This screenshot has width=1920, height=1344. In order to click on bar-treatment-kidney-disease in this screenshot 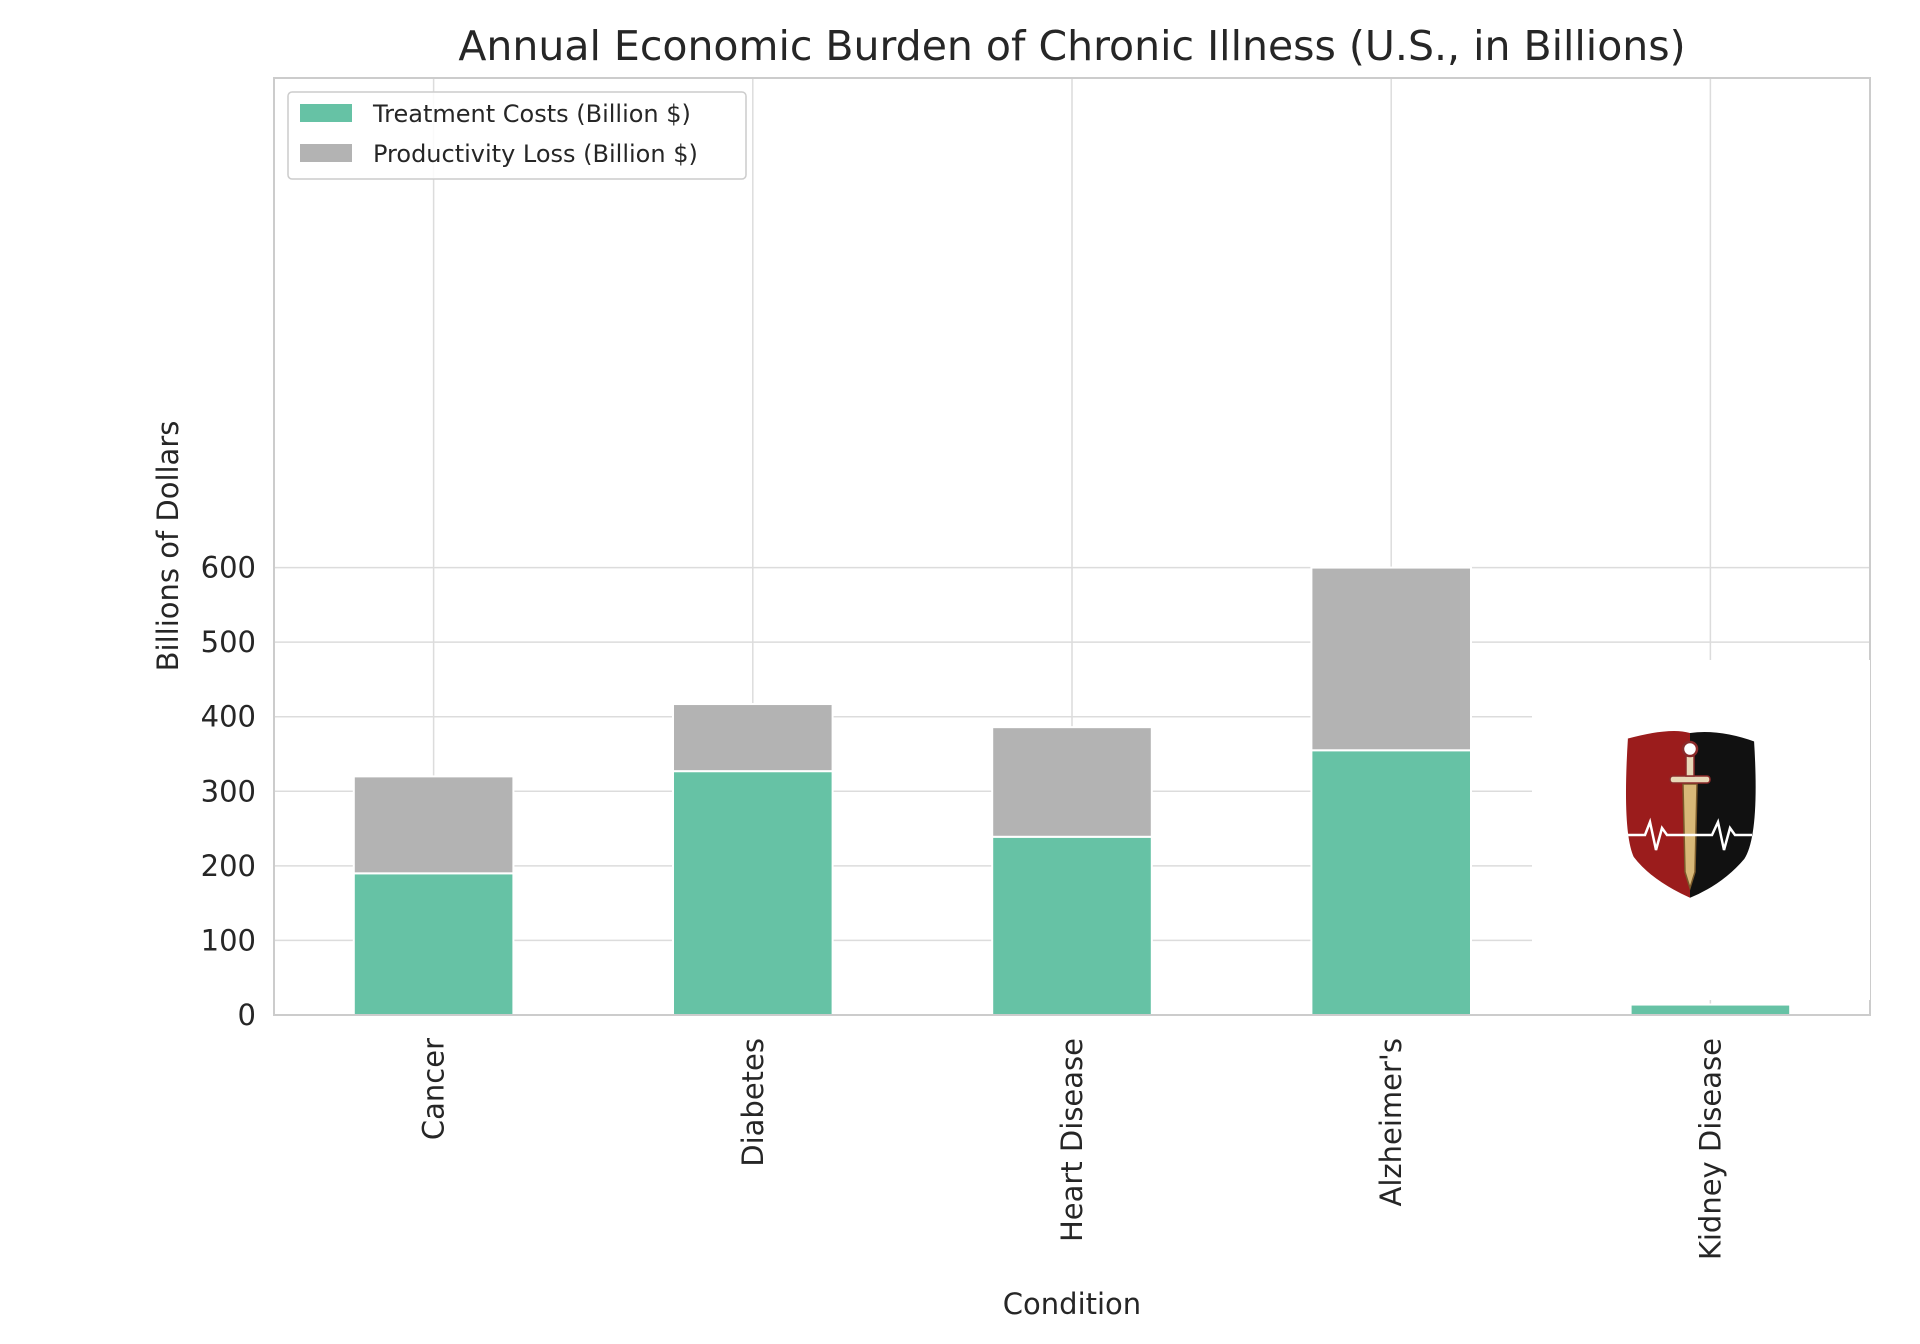, I will do `click(1710, 1009)`.